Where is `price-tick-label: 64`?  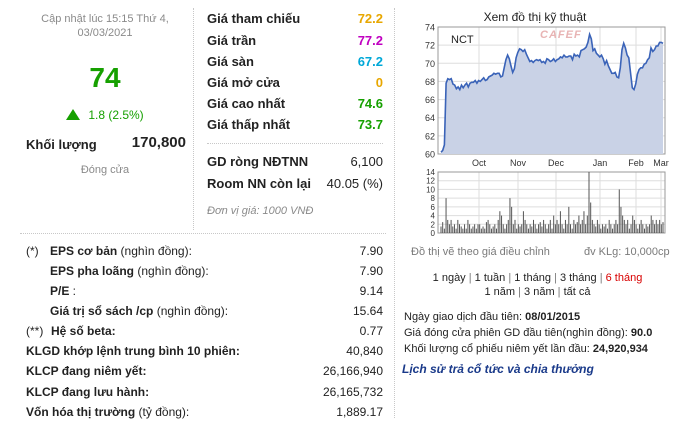 price-tick-label: 64 is located at coordinates (430, 118).